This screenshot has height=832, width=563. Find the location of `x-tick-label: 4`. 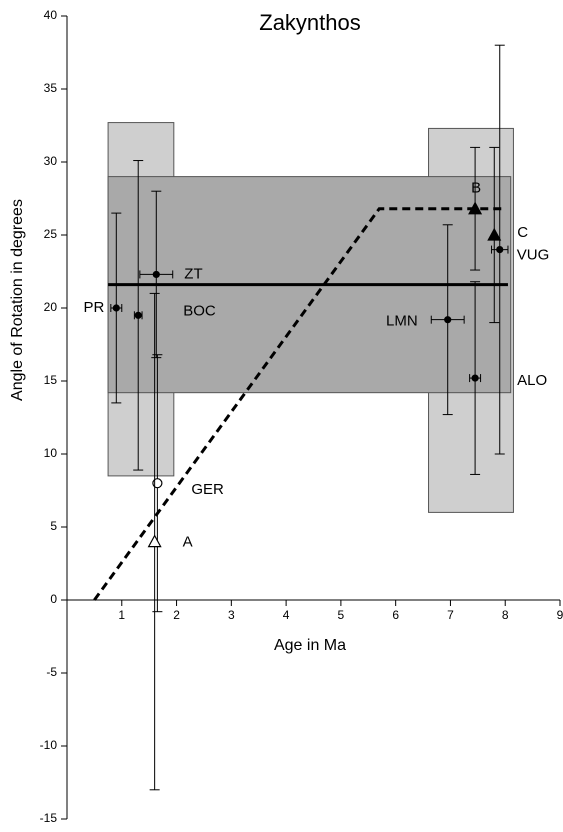

x-tick-label: 4 is located at coordinates (286, 615).